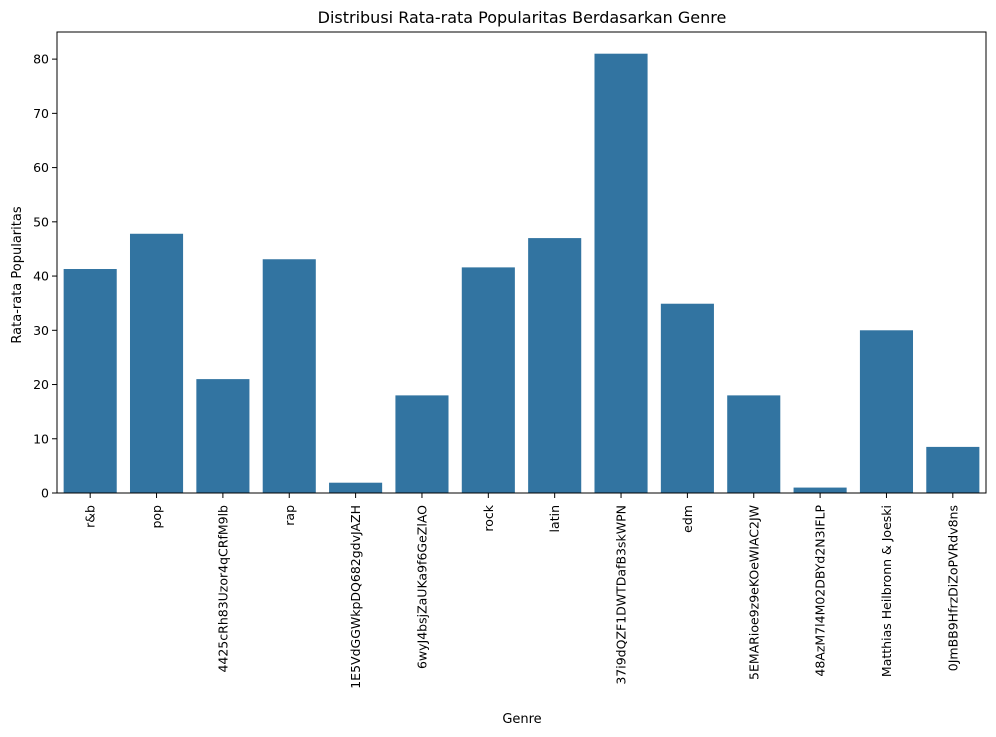  I want to click on y-tick-label-7: 70, so click(41, 113).